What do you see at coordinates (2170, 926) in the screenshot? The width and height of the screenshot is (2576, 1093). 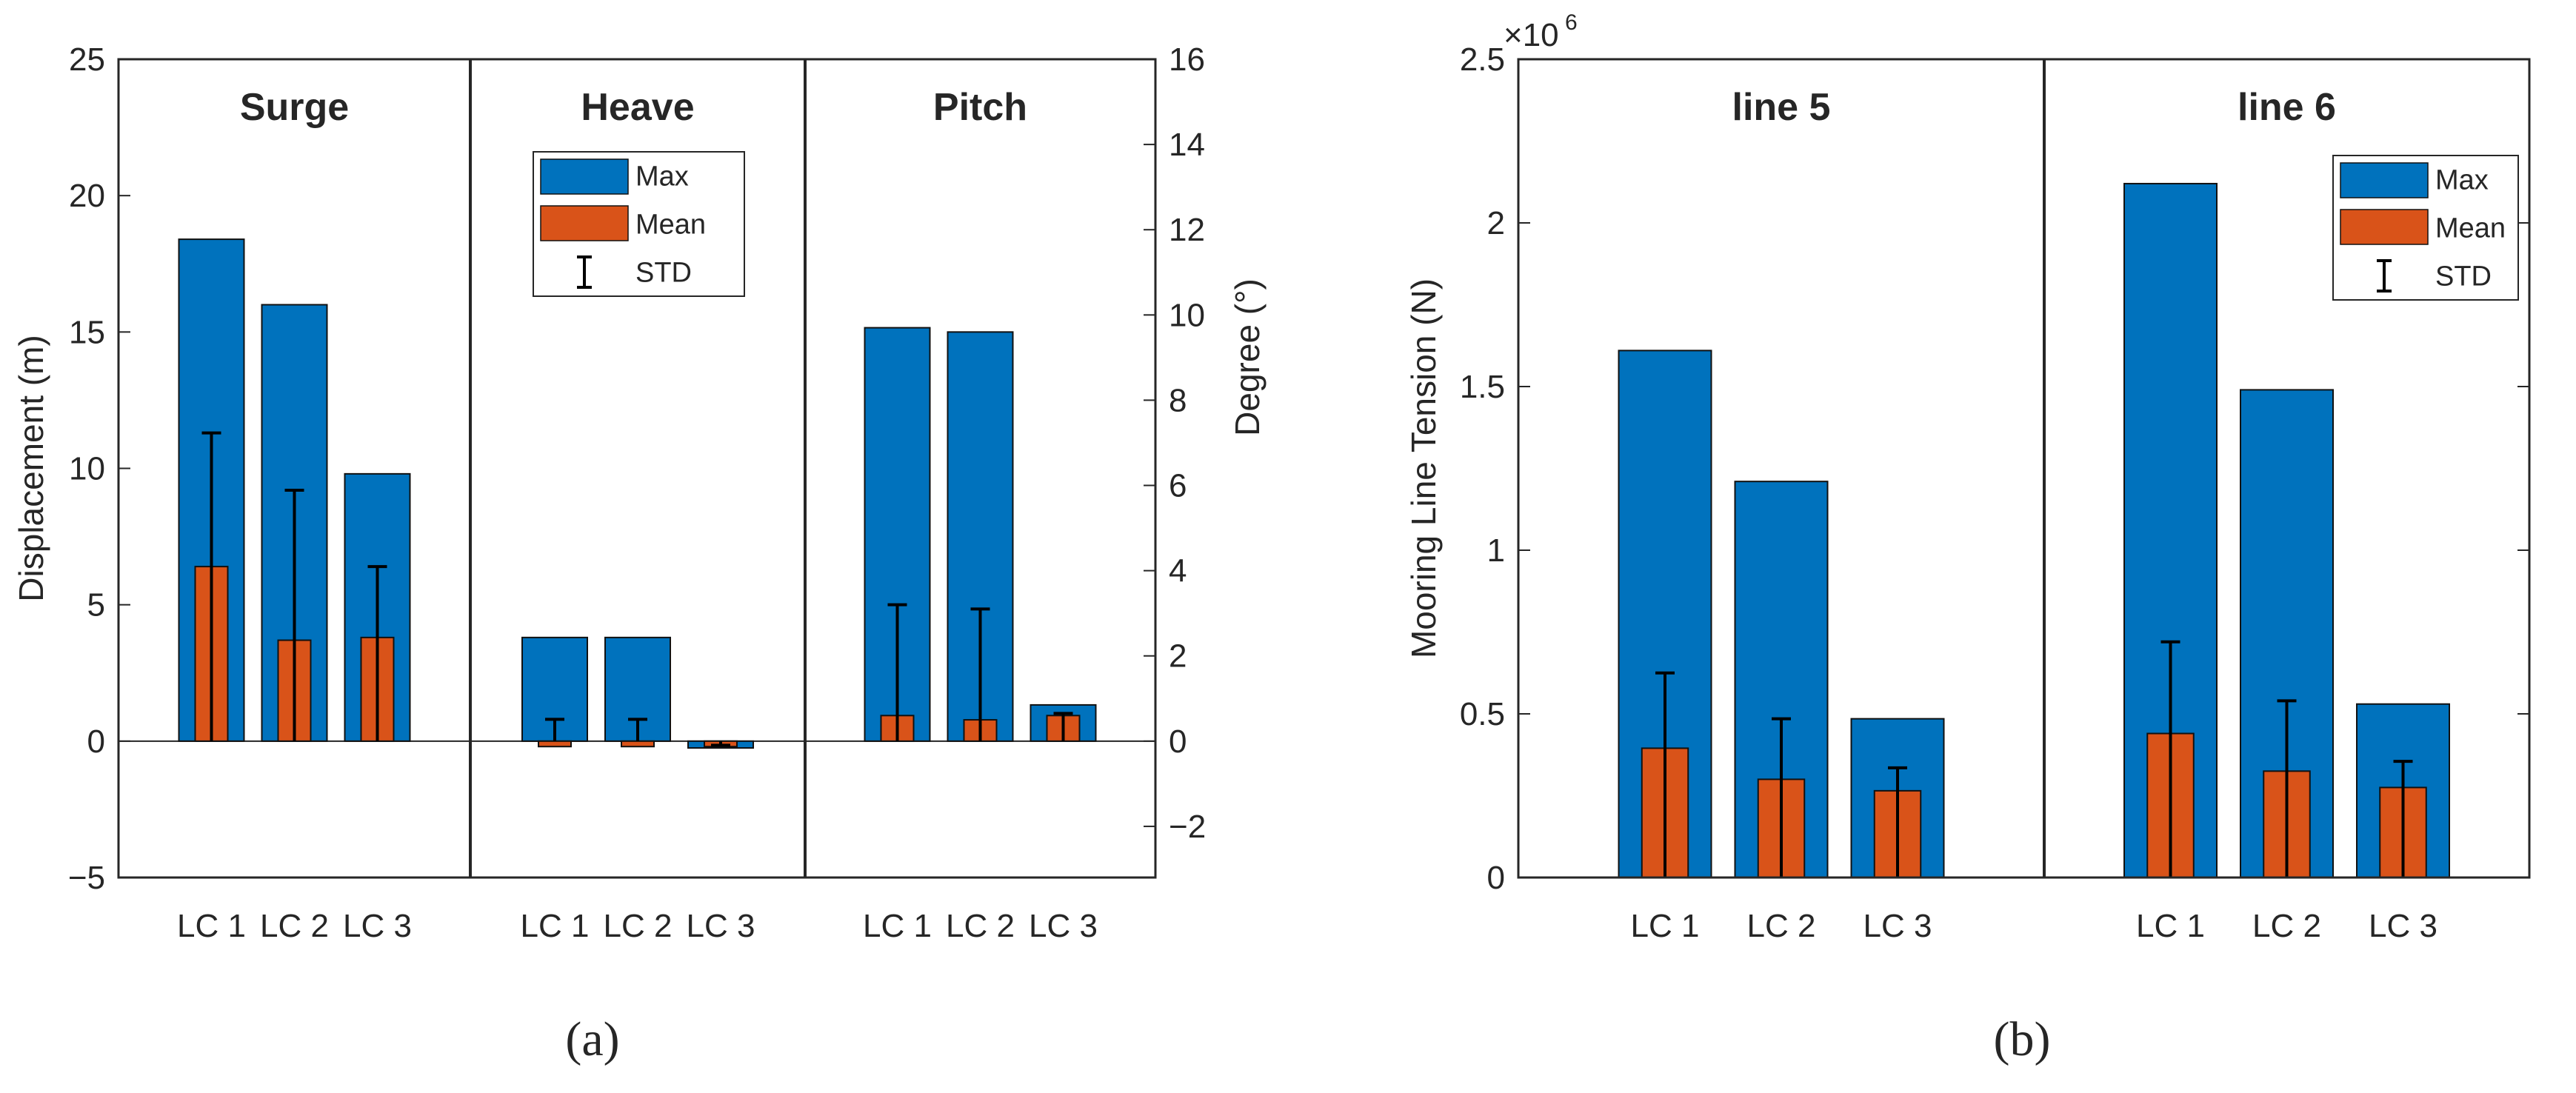 I see `line-6-xtick-lc1: LC 1` at bounding box center [2170, 926].